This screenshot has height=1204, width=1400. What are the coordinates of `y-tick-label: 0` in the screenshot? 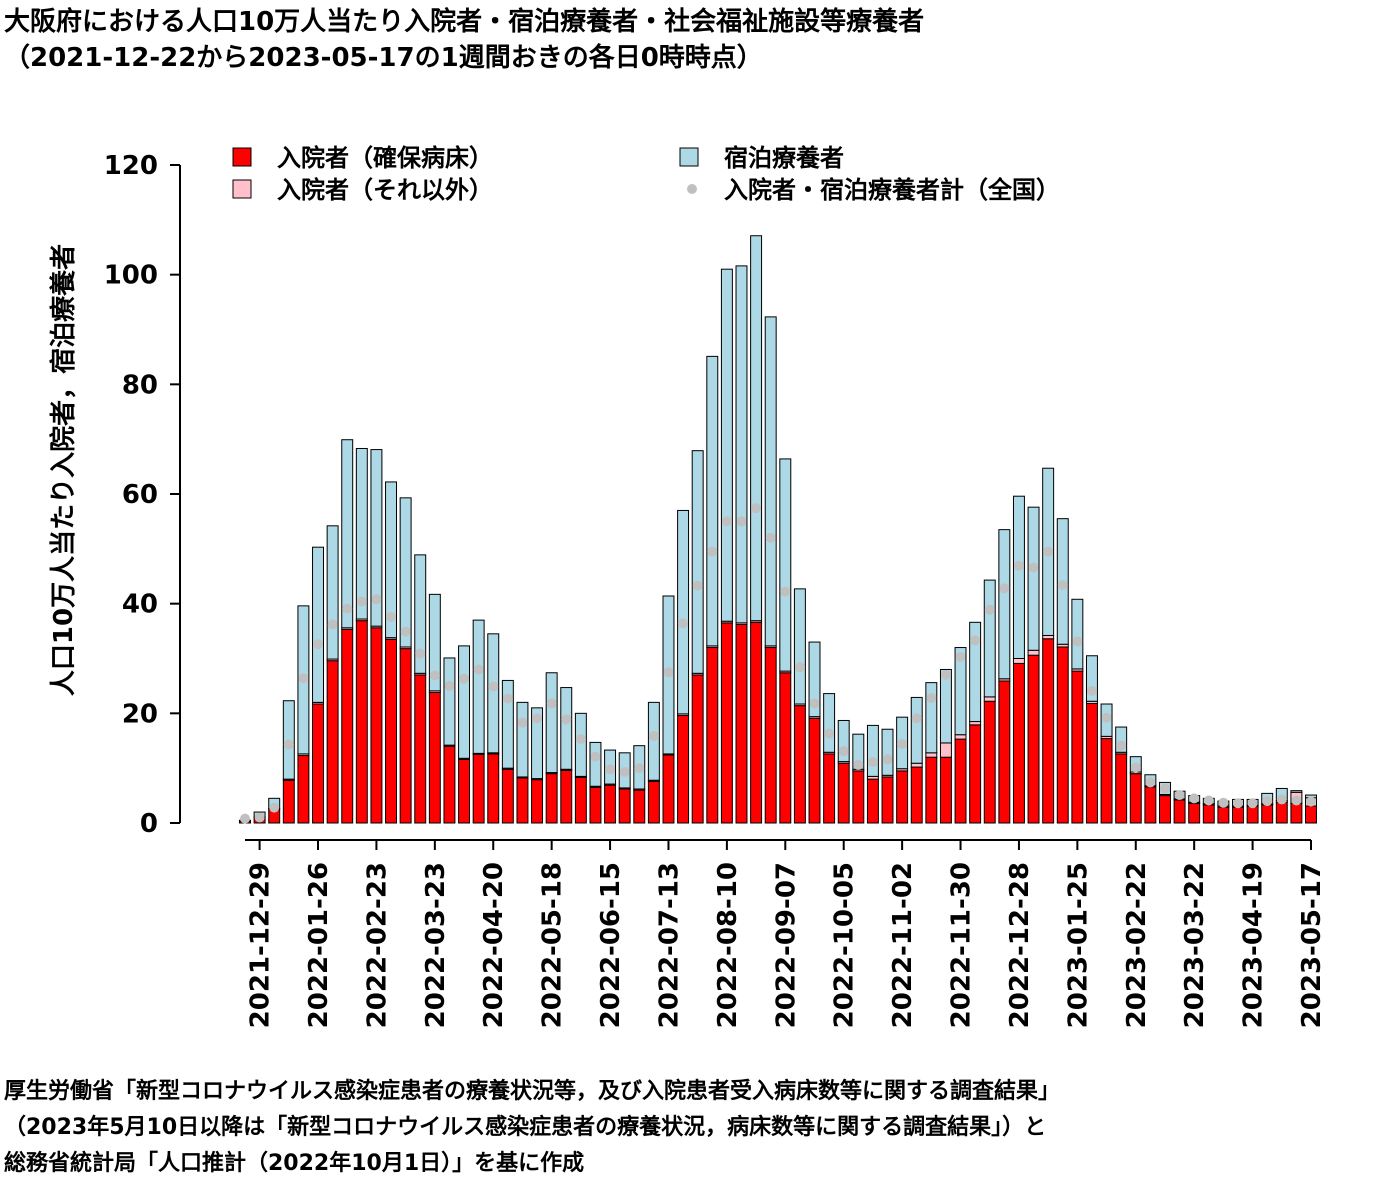 It's located at (149, 824).